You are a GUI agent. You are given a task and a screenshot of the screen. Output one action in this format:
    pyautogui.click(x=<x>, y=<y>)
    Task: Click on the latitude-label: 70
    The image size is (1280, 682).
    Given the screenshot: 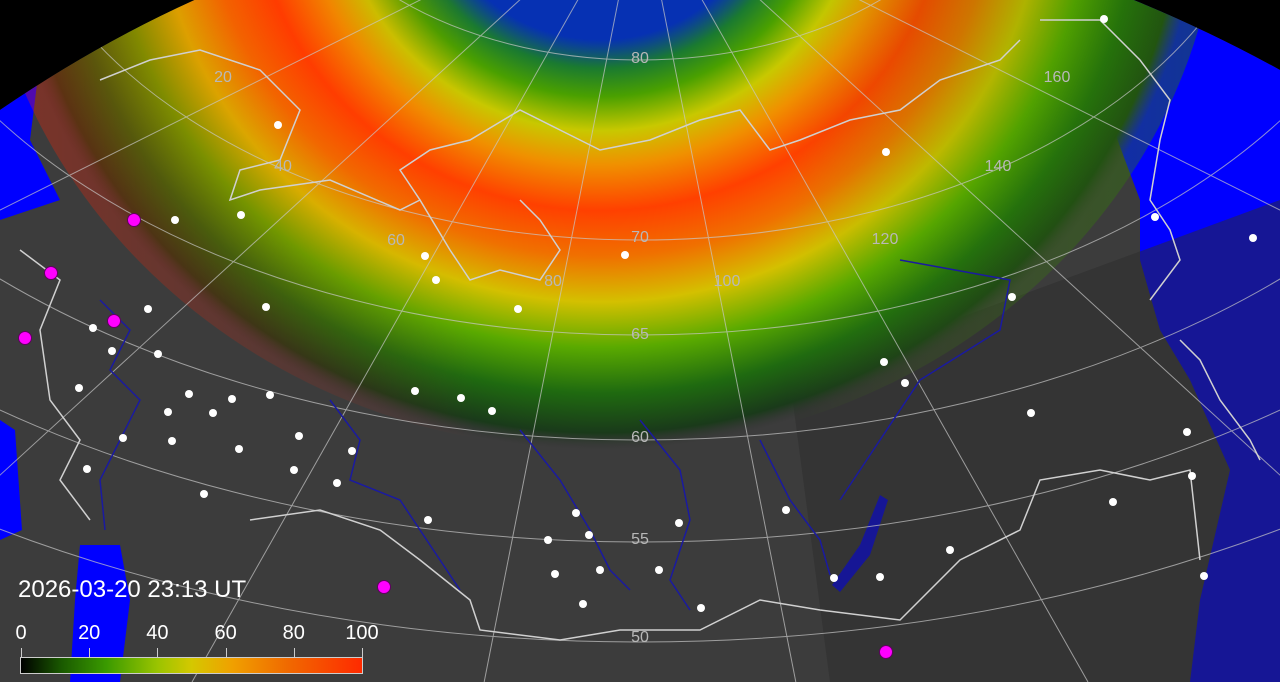 What is the action you would take?
    pyautogui.click(x=640, y=237)
    